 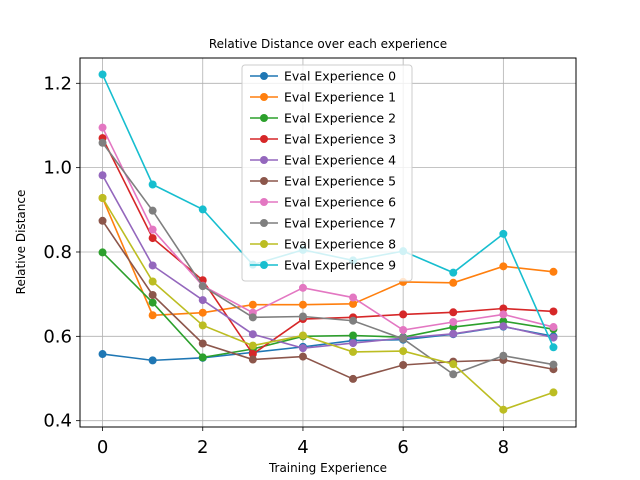 I want to click on legend-item: Eval Experience 2, so click(x=323, y=118).